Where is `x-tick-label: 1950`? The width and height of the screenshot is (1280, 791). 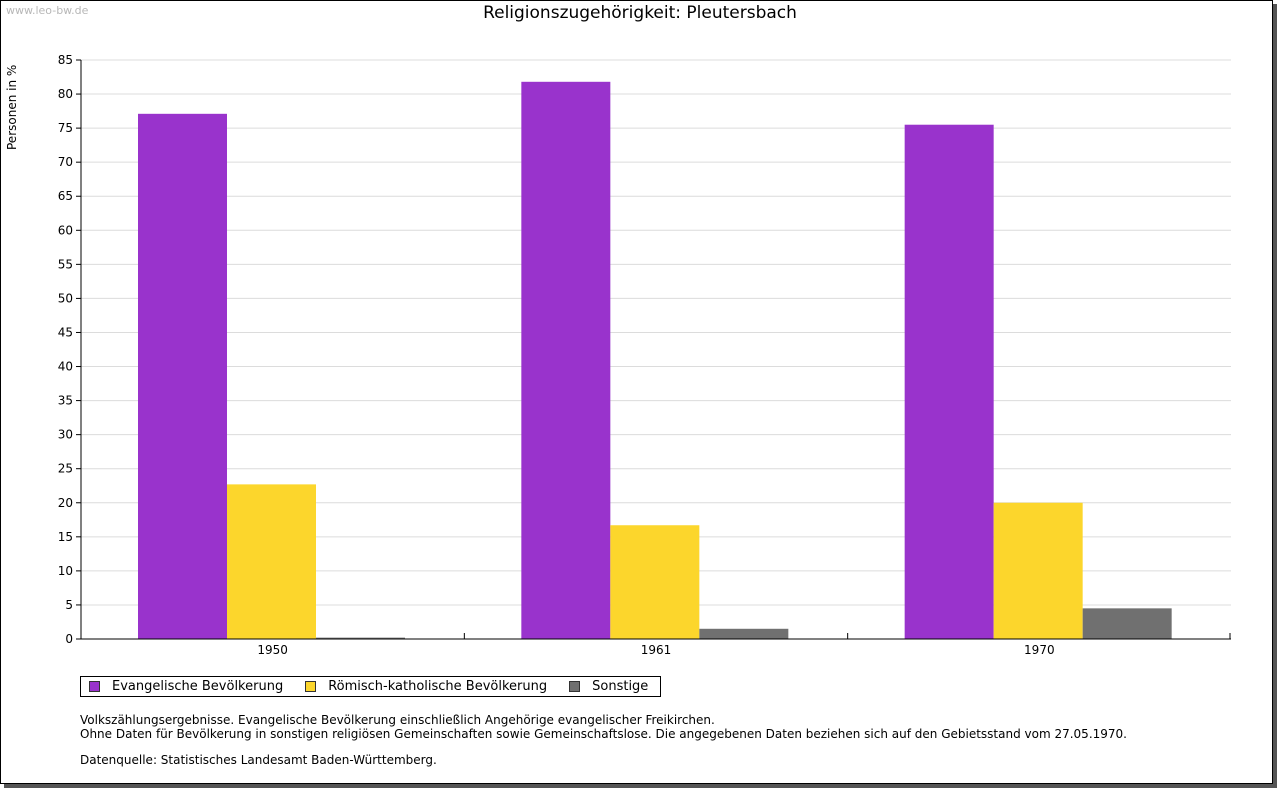 x-tick-label: 1950 is located at coordinates (272, 650).